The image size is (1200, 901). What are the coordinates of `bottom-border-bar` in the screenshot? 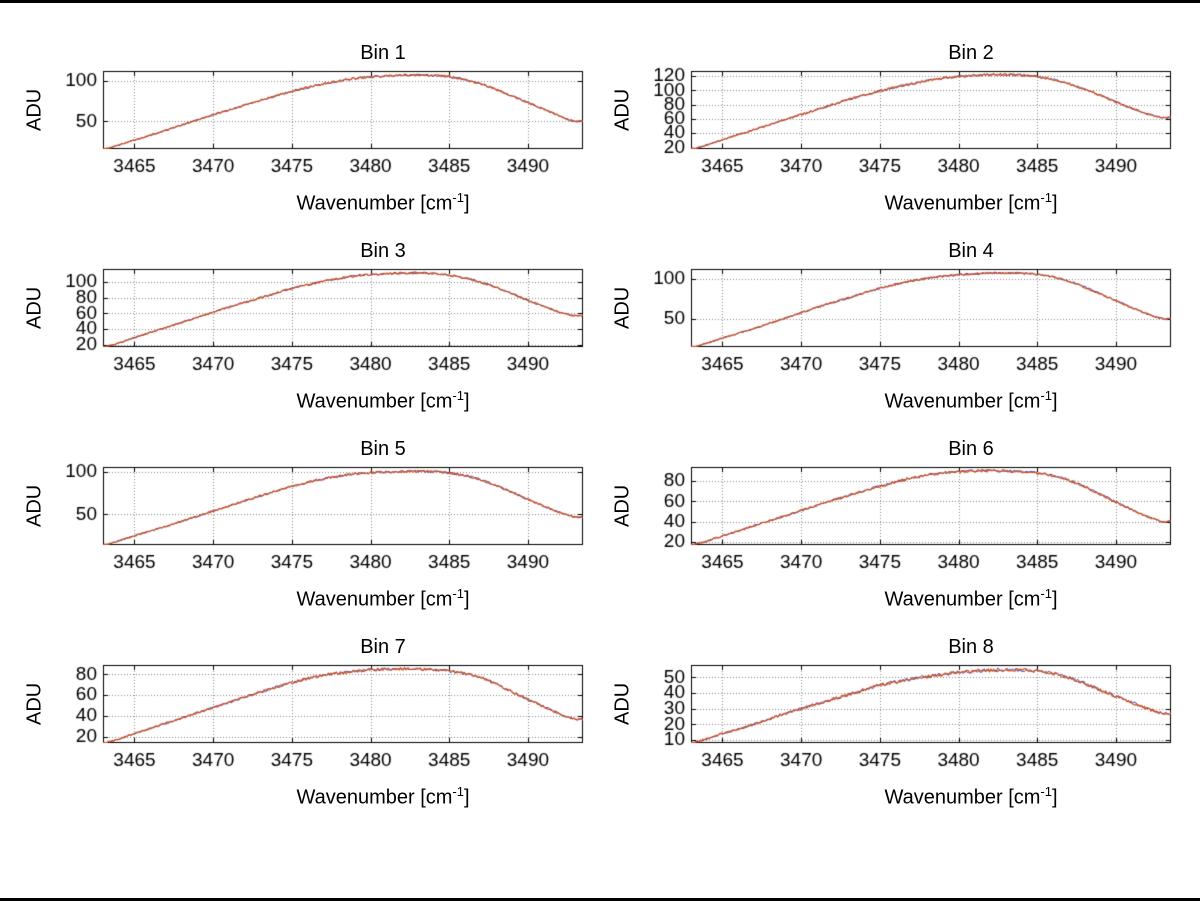 It's located at (600, 899).